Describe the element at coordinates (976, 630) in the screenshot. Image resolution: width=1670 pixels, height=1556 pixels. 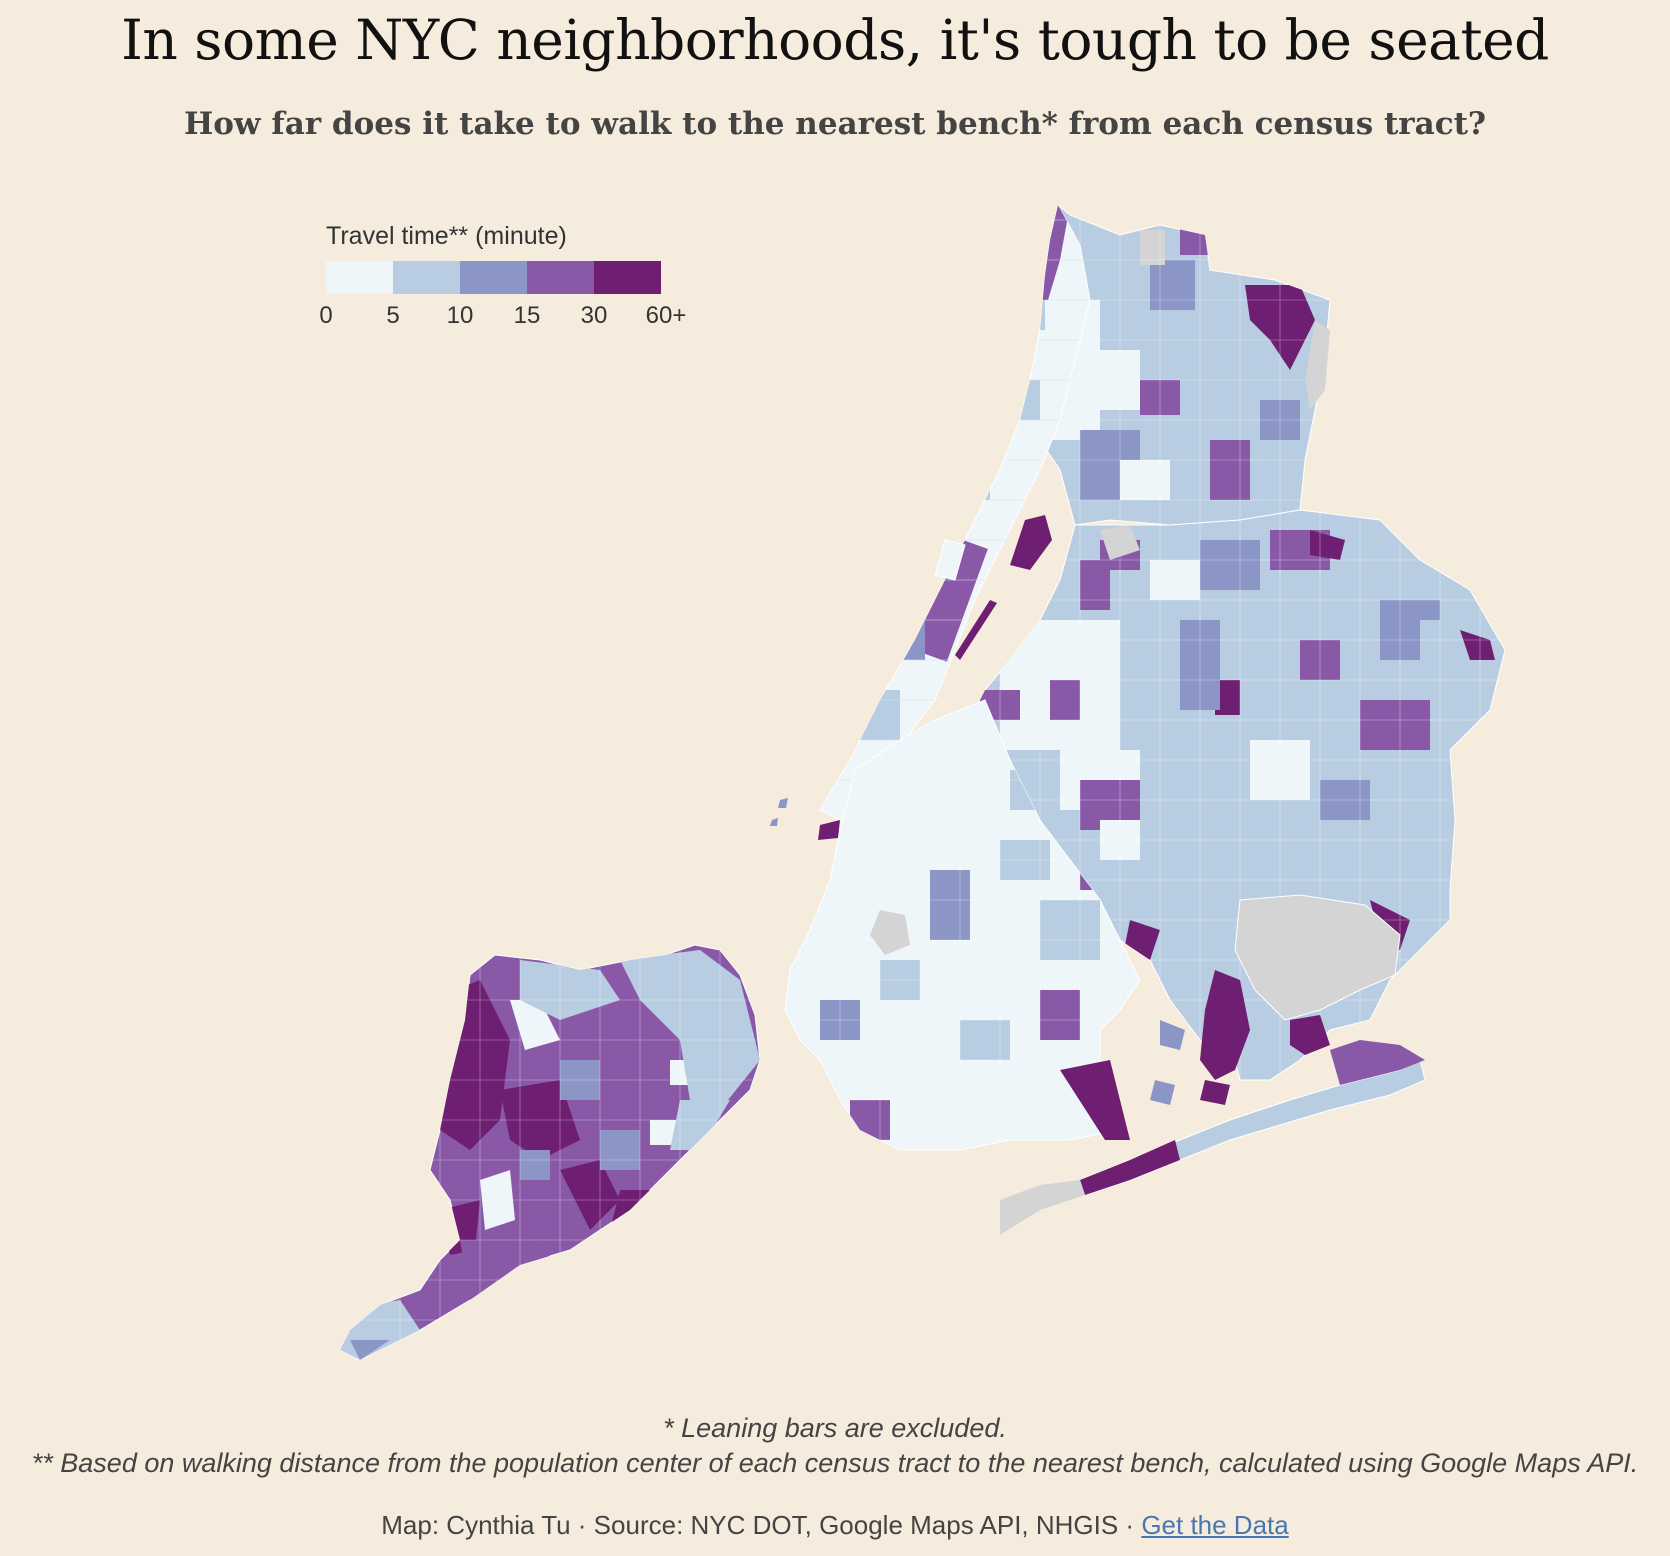
I see `roosevelt-island` at that location.